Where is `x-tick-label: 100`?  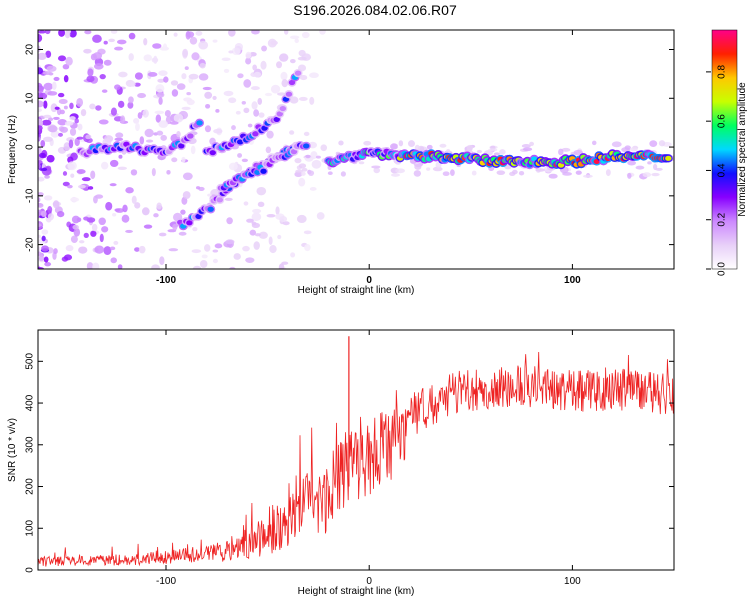
x-tick-label: 100 is located at coordinates (572, 280).